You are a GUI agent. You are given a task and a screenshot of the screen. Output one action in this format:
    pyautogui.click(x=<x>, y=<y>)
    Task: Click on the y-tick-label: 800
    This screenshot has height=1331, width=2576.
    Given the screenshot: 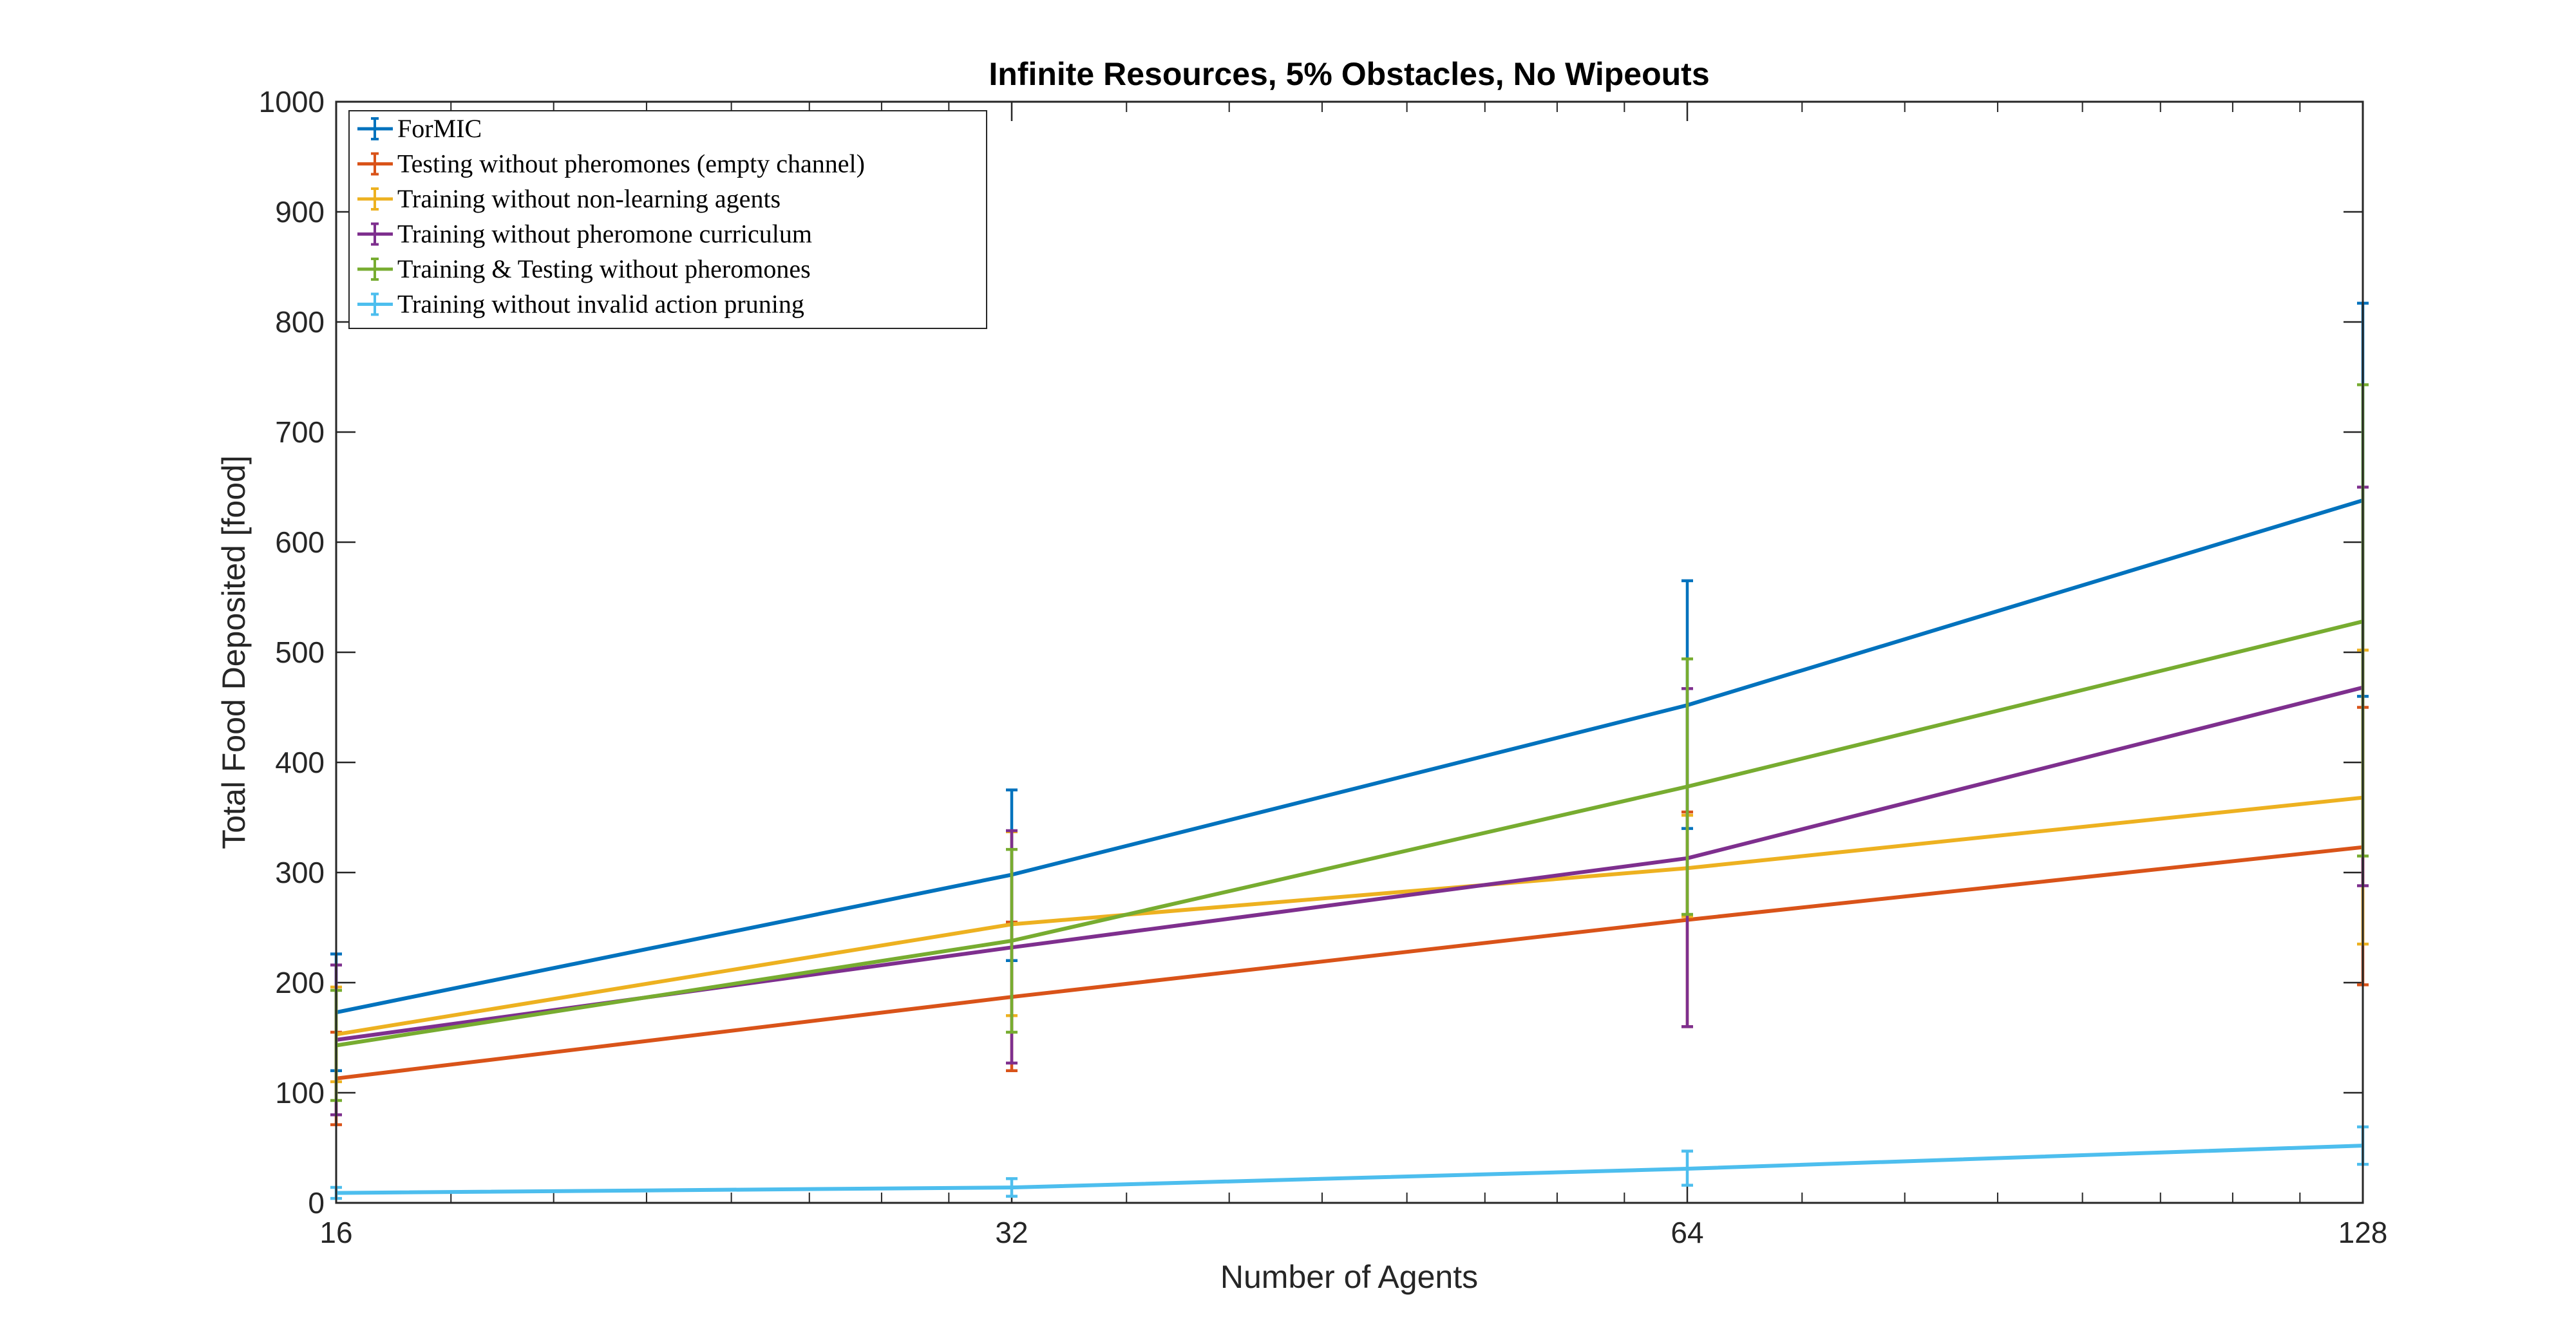 What is the action you would take?
    pyautogui.click(x=300, y=322)
    